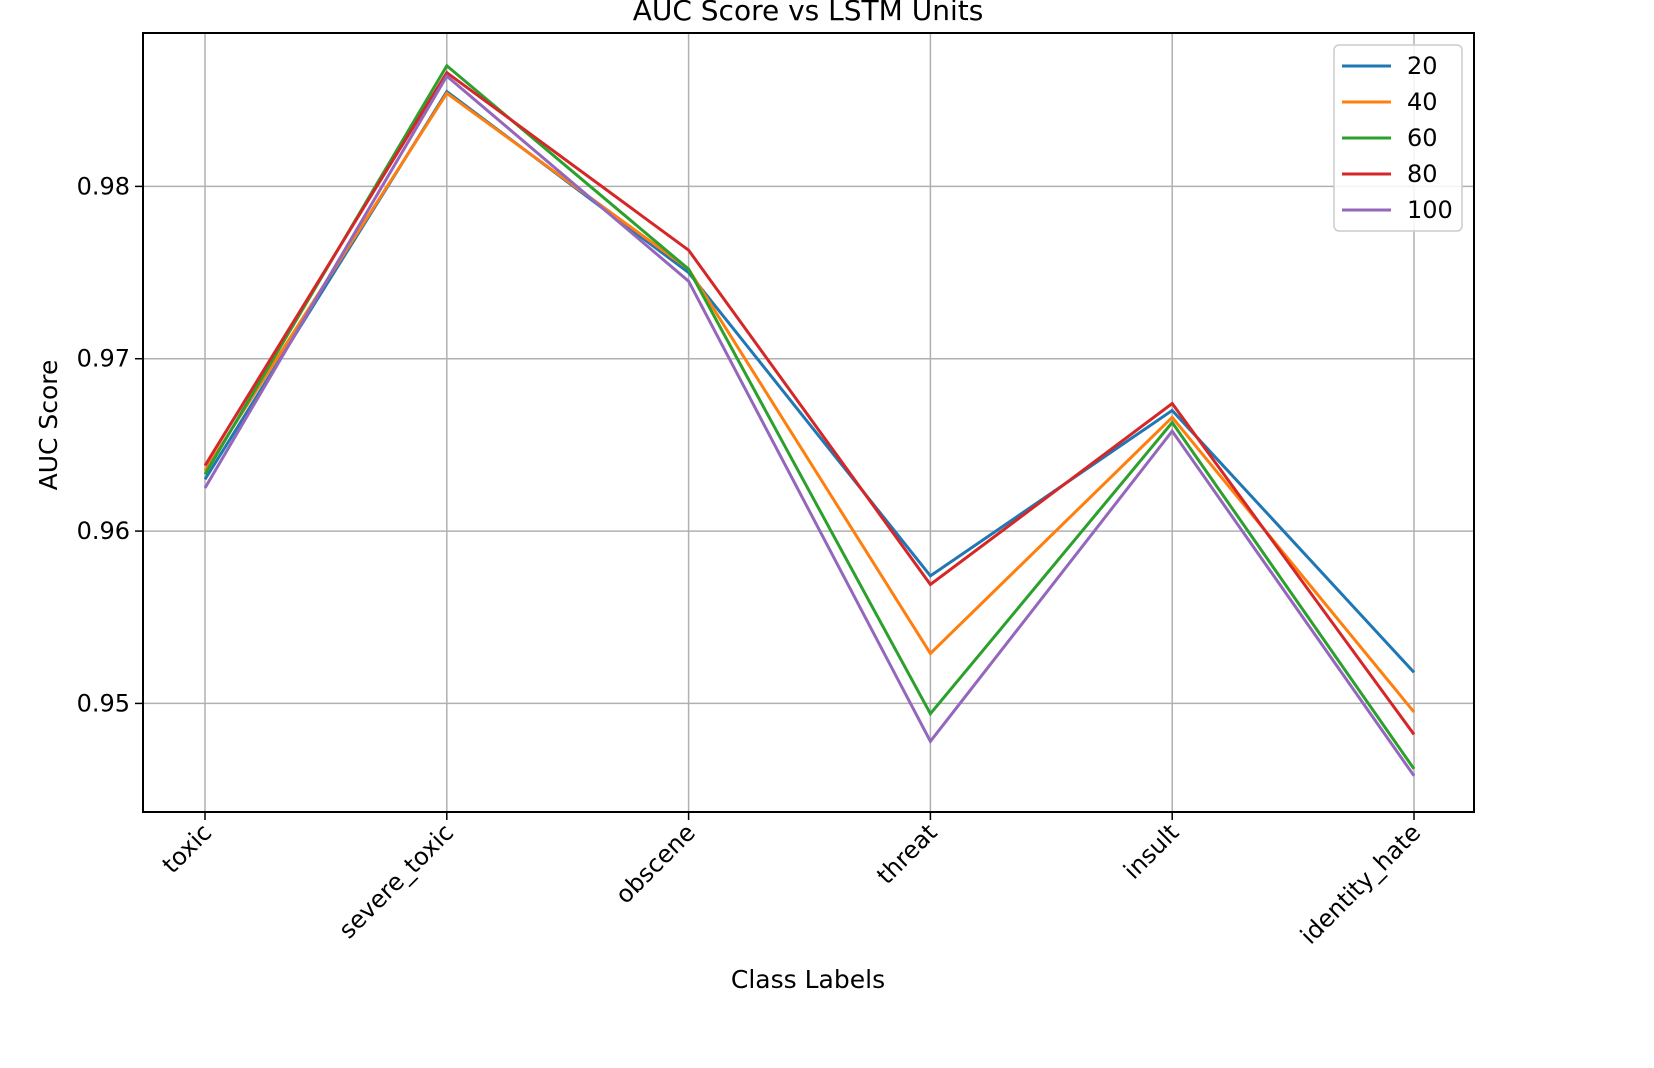 The width and height of the screenshot is (1654, 1068). I want to click on y-tick-label: 0.98, so click(103, 186).